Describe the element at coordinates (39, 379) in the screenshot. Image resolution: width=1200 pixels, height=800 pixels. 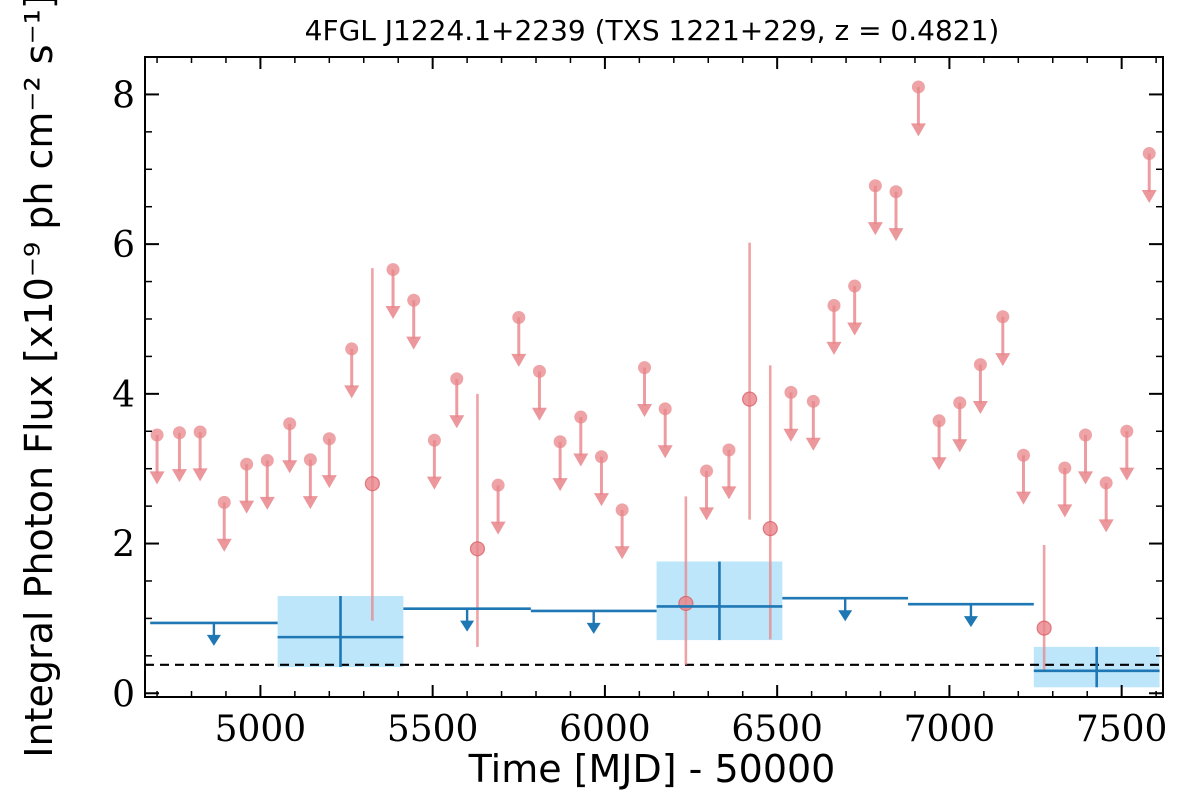
I see `y-axis-label: Integral Photon Flux [x10⁻⁹ ph cm⁻² s⁻¹]` at that location.